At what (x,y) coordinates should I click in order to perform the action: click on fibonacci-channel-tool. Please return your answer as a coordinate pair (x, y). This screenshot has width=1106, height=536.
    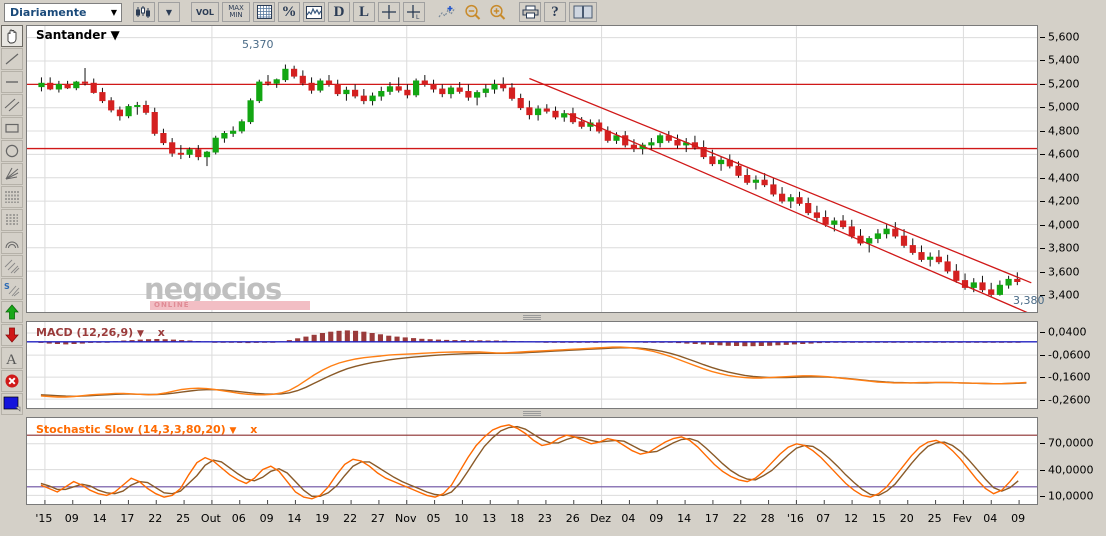
    Looking at the image, I should click on (12, 266).